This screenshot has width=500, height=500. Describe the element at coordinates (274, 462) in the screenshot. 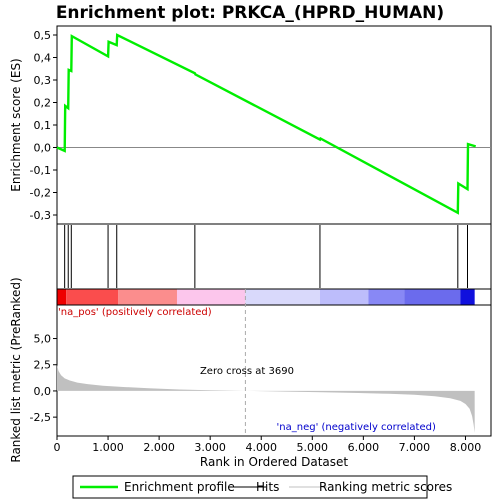

I see `x-axis-label: Rank in Ordered Dataset` at that location.